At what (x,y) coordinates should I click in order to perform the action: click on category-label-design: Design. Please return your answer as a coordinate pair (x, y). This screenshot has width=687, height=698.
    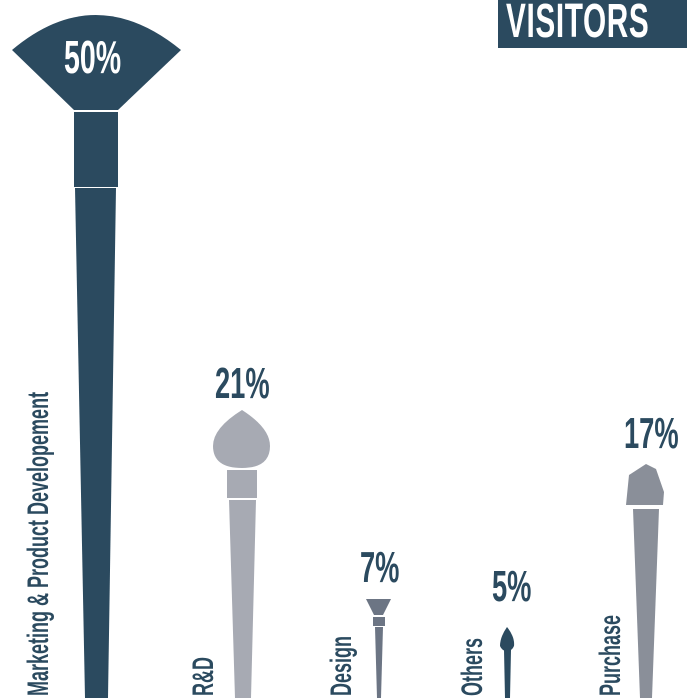
    Looking at the image, I should click on (341, 665).